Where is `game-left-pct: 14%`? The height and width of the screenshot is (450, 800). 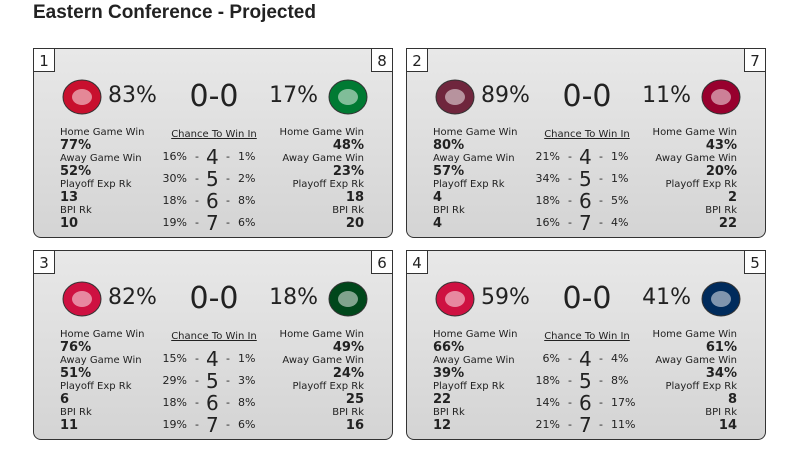 game-left-pct: 14% is located at coordinates (547, 402).